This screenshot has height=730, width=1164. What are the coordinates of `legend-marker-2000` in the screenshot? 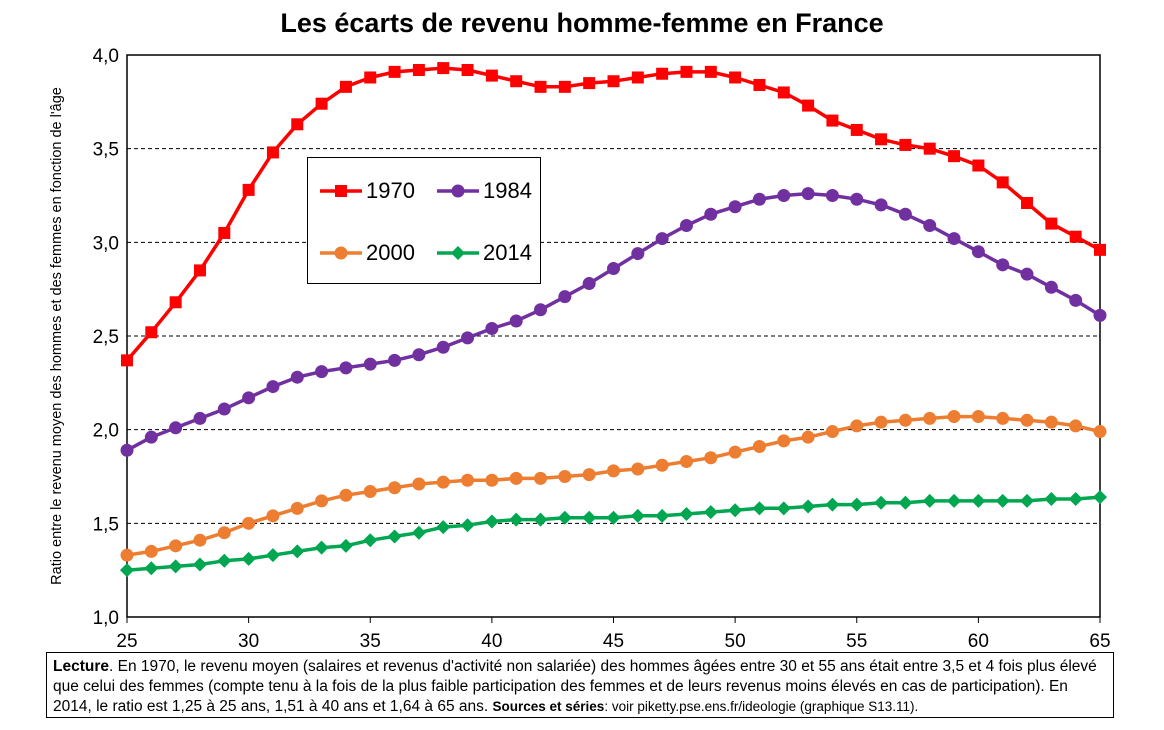 It's located at (341, 253).